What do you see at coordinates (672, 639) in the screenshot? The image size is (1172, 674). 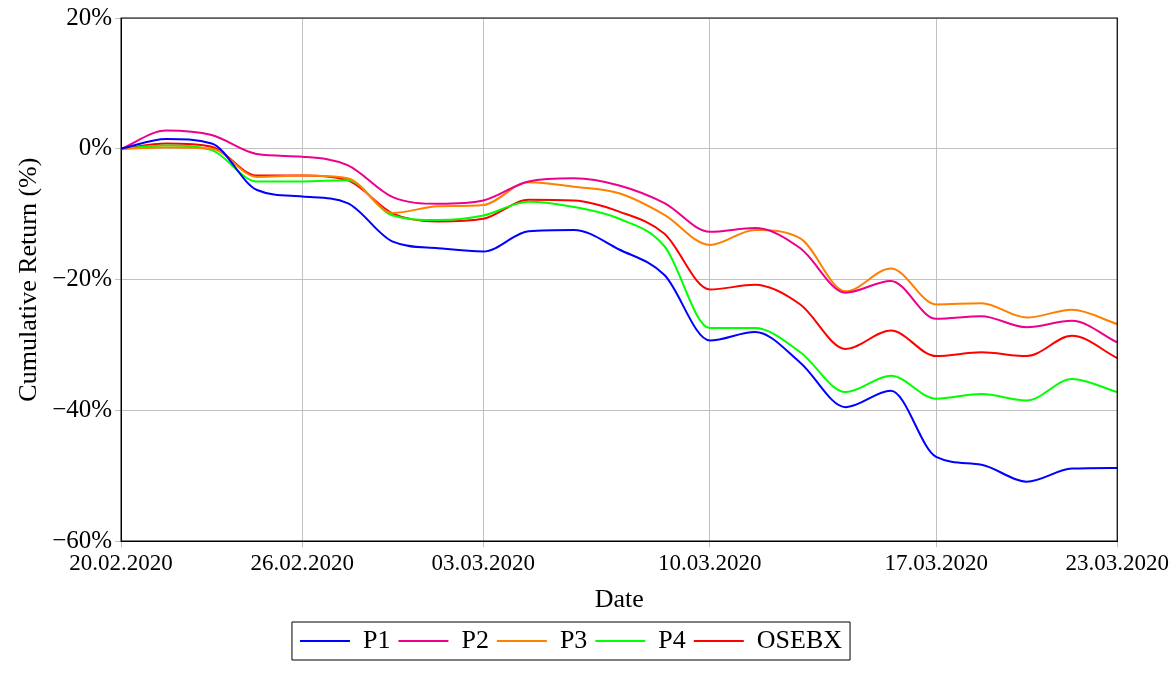 I see `legend-label: P4` at bounding box center [672, 639].